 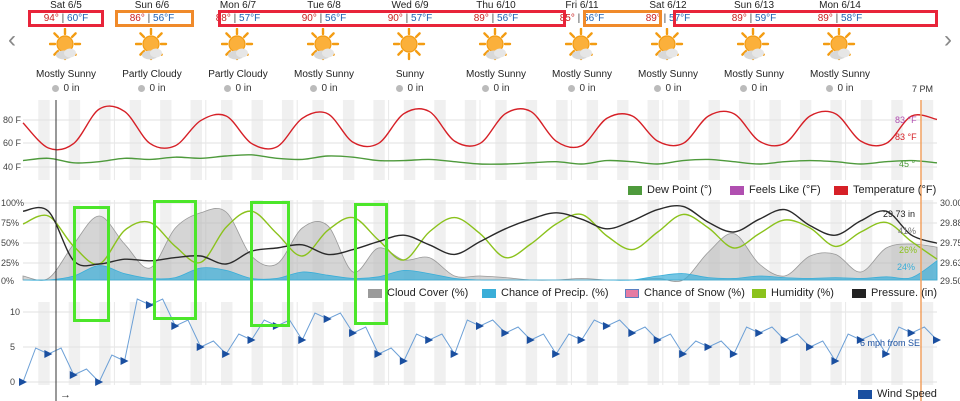 What do you see at coordinates (906, 120) in the screenshot?
I see `label-feels-like: 83 °F` at bounding box center [906, 120].